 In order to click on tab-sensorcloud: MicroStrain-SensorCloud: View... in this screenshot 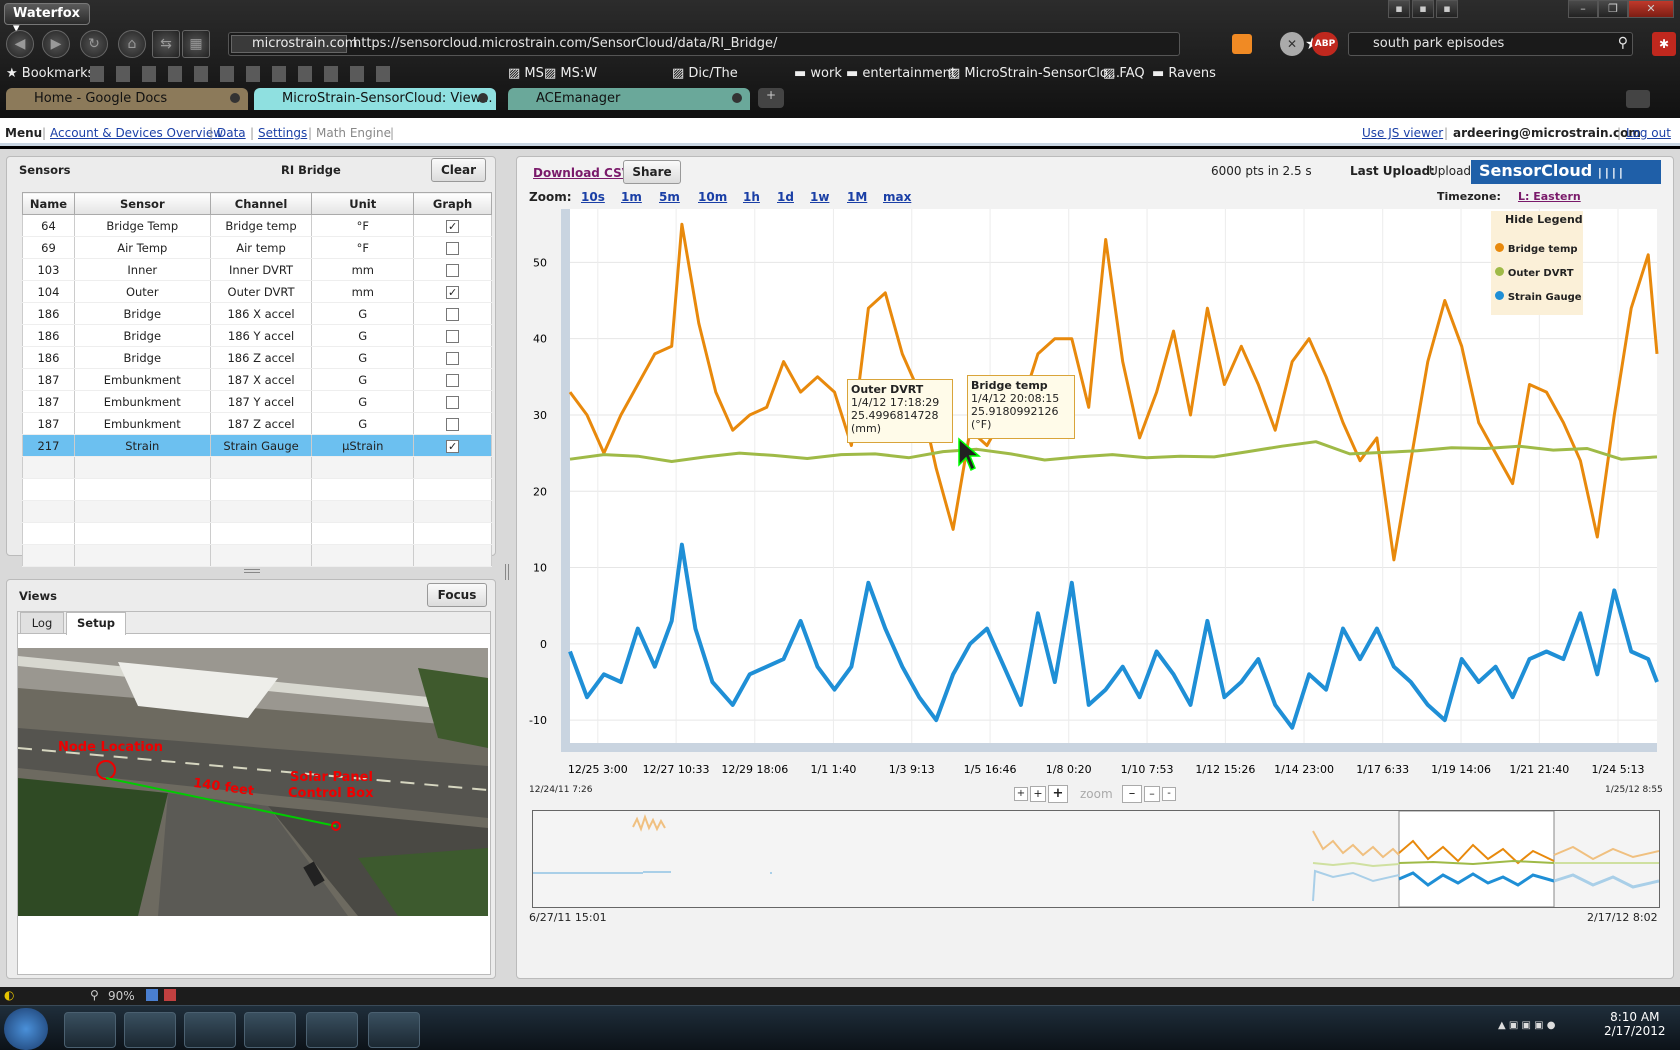, I will do `click(375, 99)`.